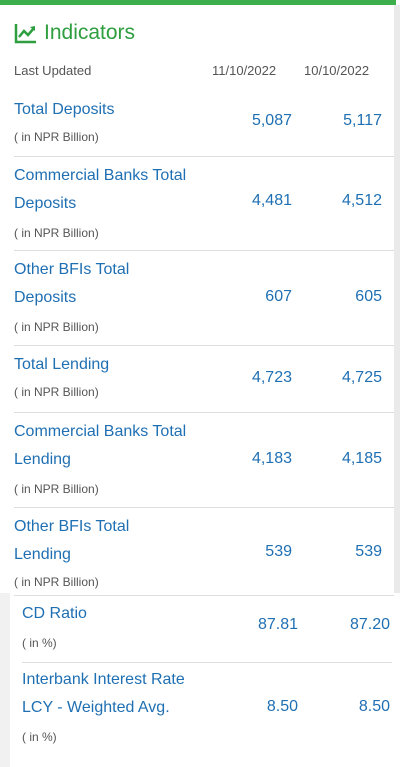 The image size is (400, 767). Describe the element at coordinates (271, 458) in the screenshot. I see `indicator-value-date1: 4,183` at that location.